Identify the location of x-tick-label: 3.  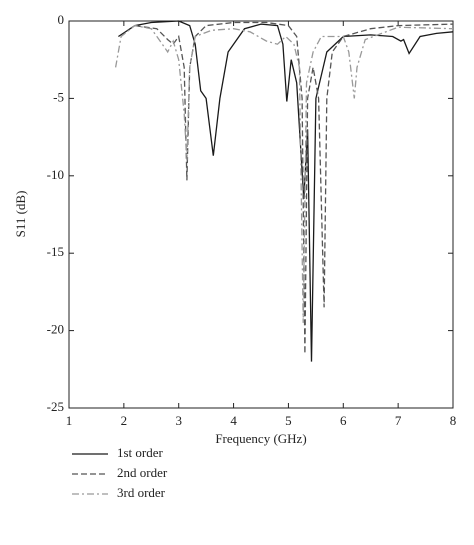
(178, 420).